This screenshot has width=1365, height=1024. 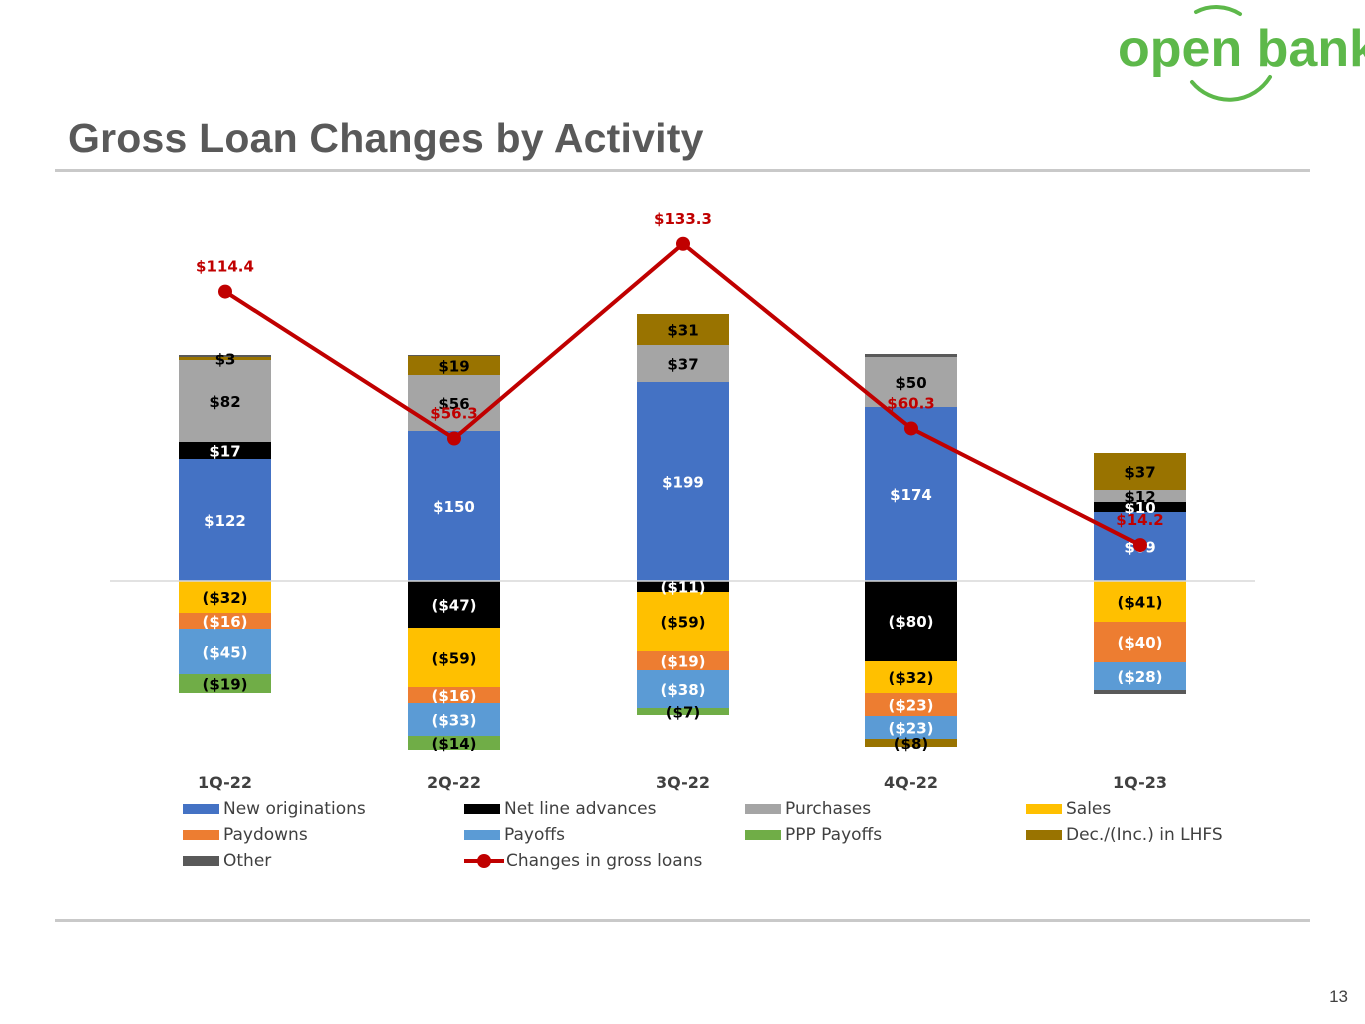 What do you see at coordinates (225, 782) in the screenshot?
I see `x-tick-label: 1Q-22` at bounding box center [225, 782].